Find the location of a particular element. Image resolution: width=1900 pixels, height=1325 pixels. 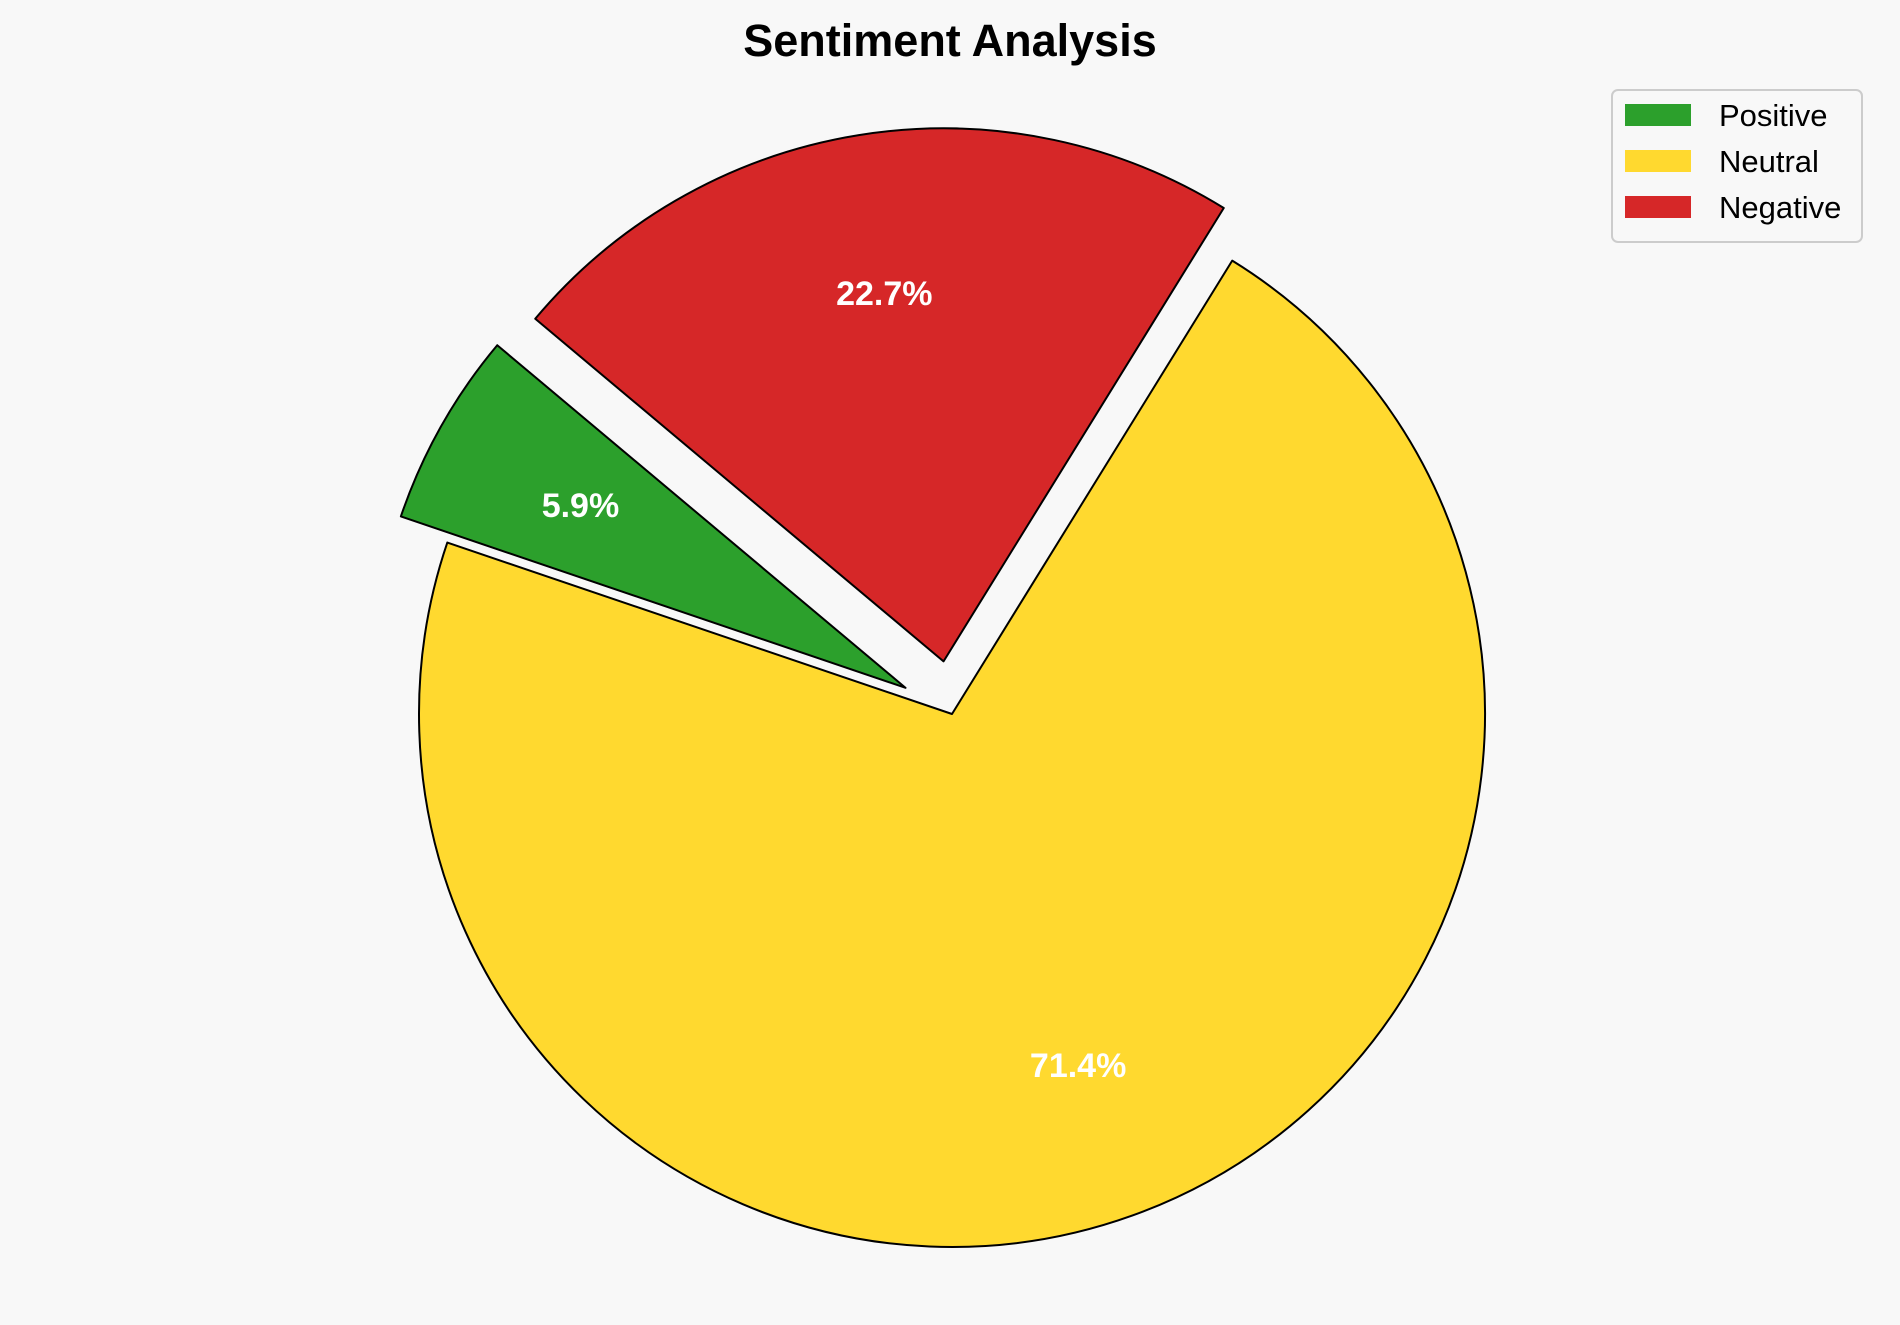

pct-label-positive: 5.9% is located at coordinates (581, 506).